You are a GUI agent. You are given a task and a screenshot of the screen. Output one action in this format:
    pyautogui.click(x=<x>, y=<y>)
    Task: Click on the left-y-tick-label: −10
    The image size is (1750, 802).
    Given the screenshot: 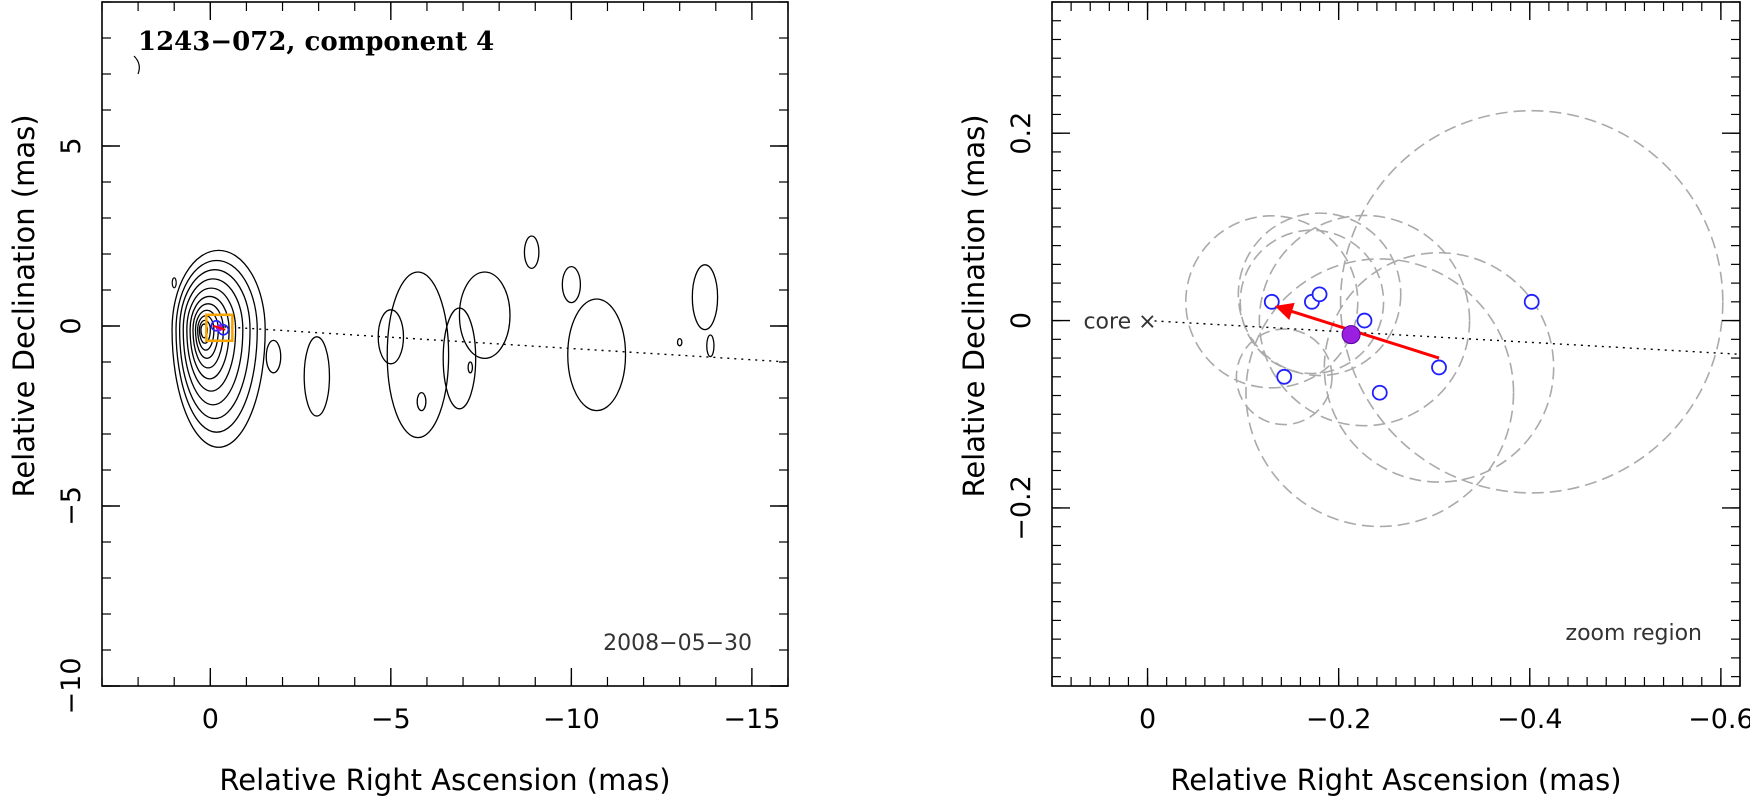 What is the action you would take?
    pyautogui.click(x=71, y=686)
    